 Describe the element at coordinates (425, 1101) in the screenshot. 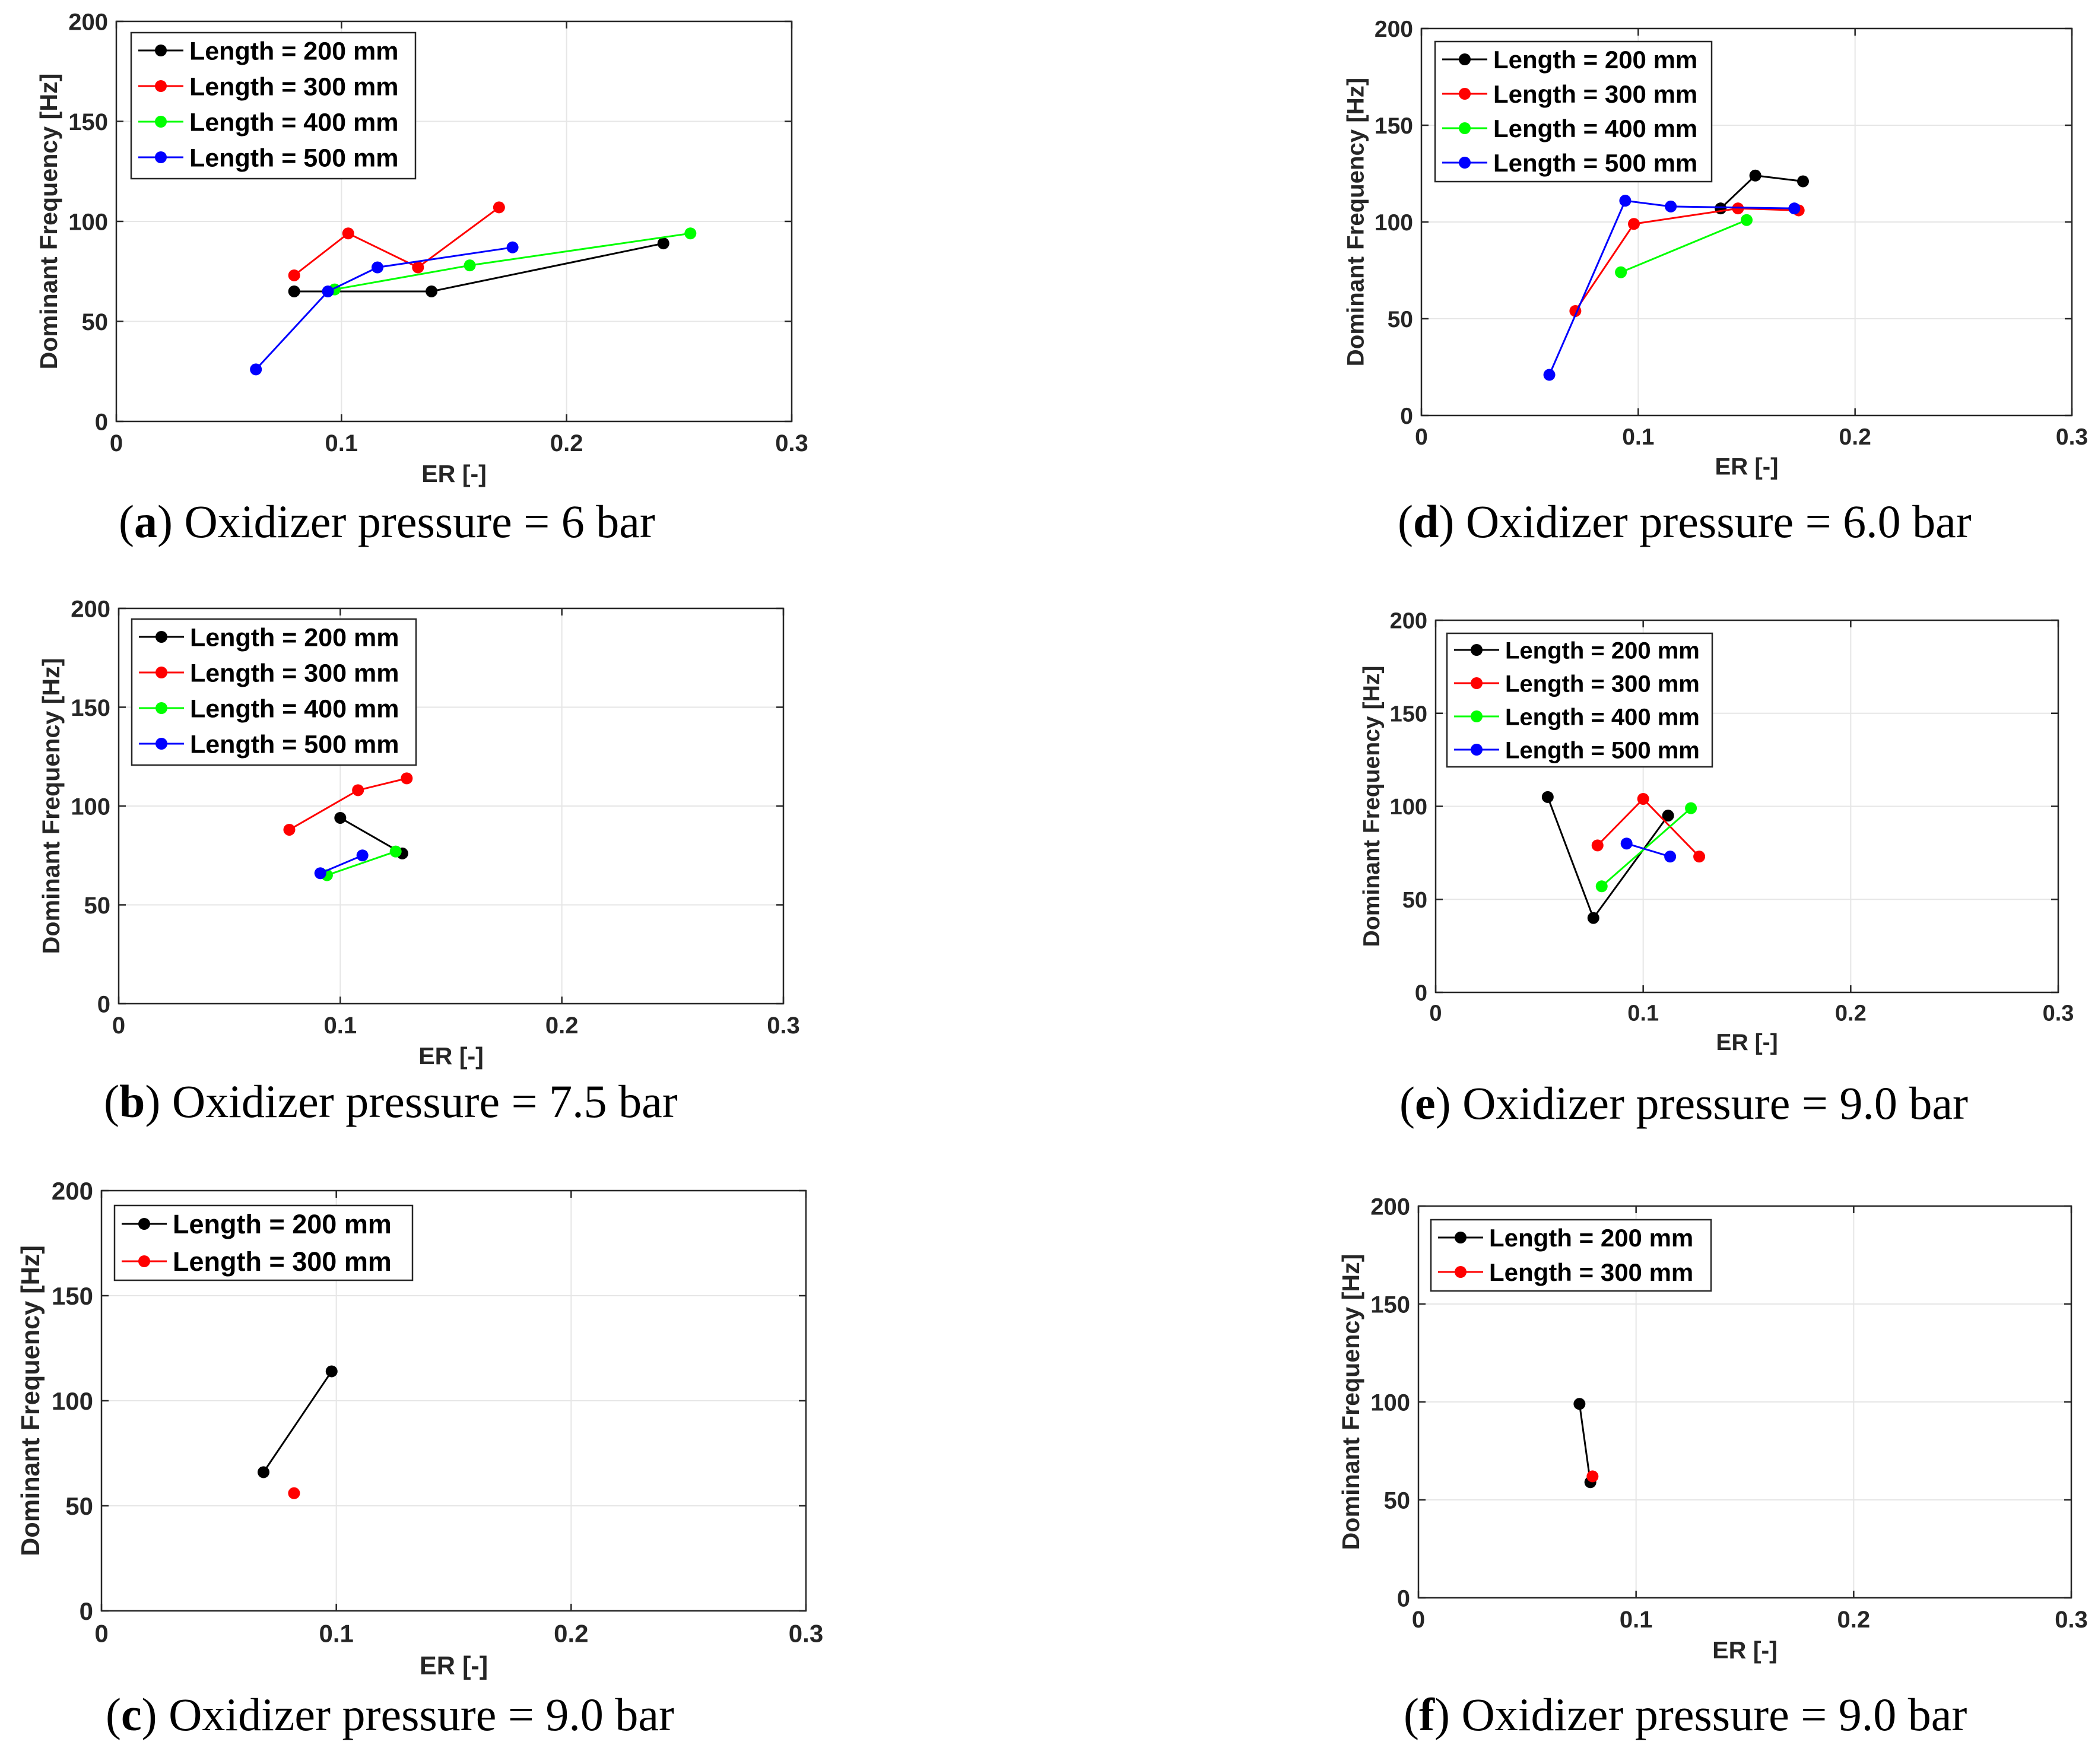

I see `caption-text: Oxidizer pressure = 7.5 bar` at that location.